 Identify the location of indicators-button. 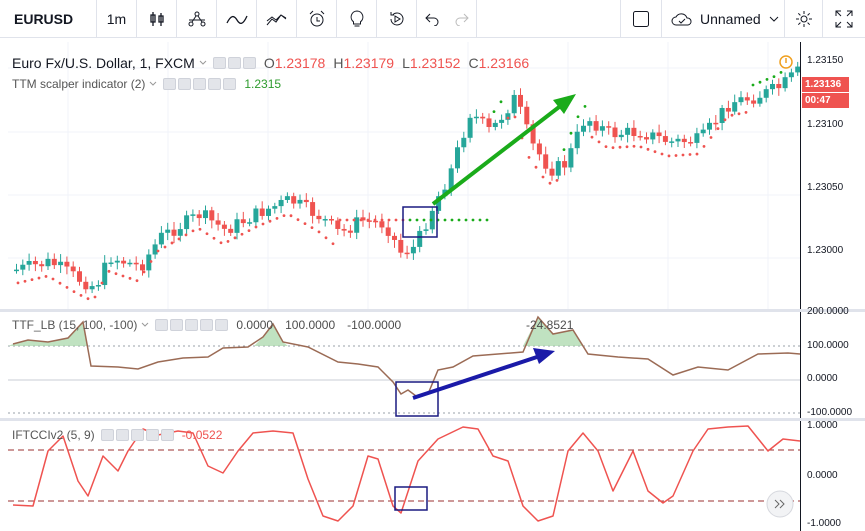
(237, 19).